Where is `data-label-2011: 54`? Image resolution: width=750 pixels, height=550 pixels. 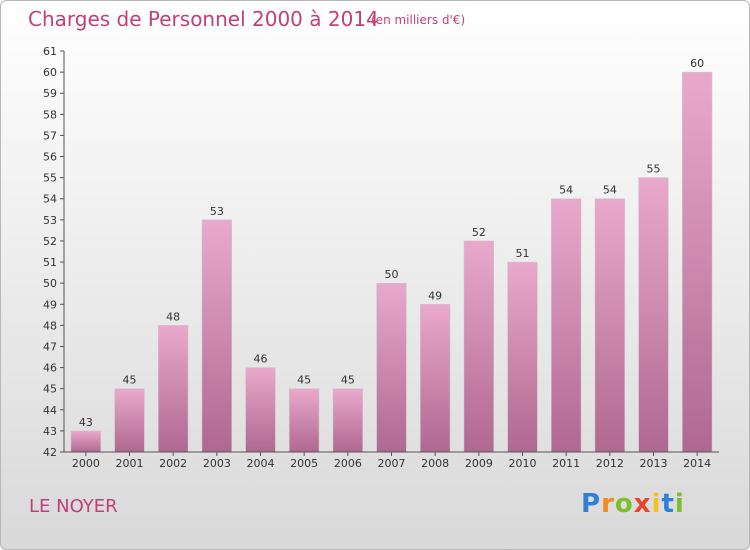 data-label-2011: 54 is located at coordinates (566, 190).